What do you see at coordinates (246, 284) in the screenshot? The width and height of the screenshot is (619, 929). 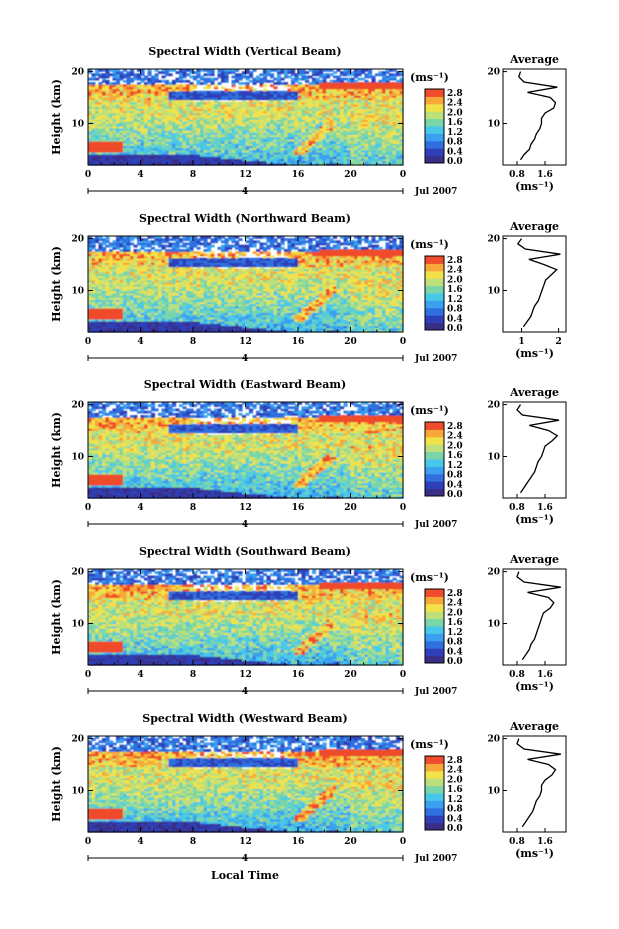 I see `heatmap` at bounding box center [246, 284].